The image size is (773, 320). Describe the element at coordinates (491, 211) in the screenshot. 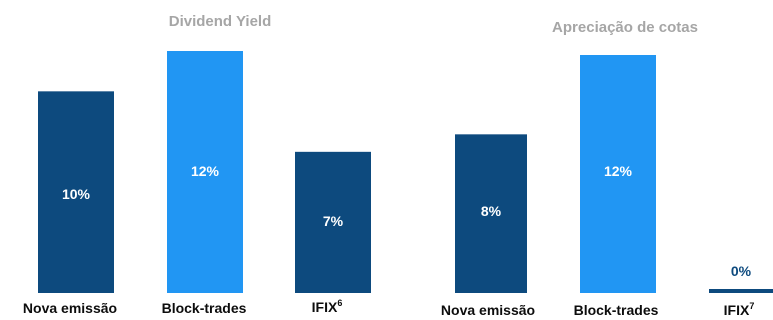

I see `data-label: 8%` at that location.